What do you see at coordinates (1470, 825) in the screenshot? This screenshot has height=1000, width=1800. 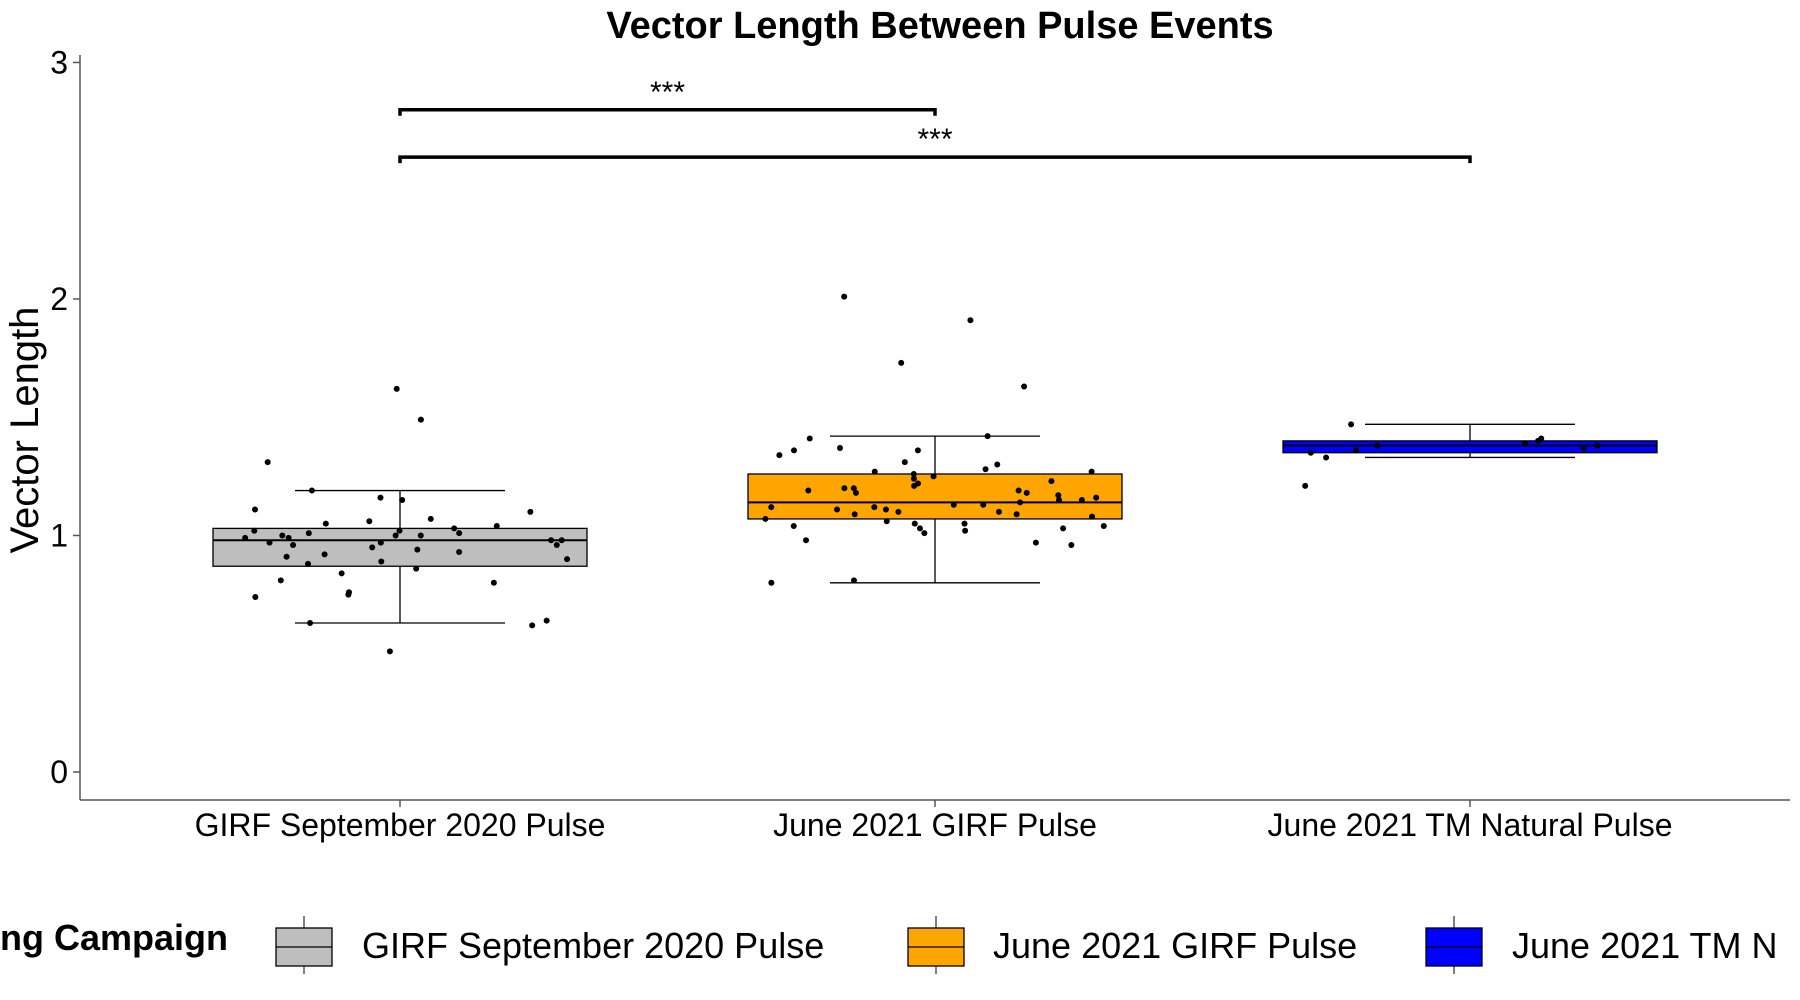 I see `x-tick-label: June 2021 TM Natural Pulse` at bounding box center [1470, 825].